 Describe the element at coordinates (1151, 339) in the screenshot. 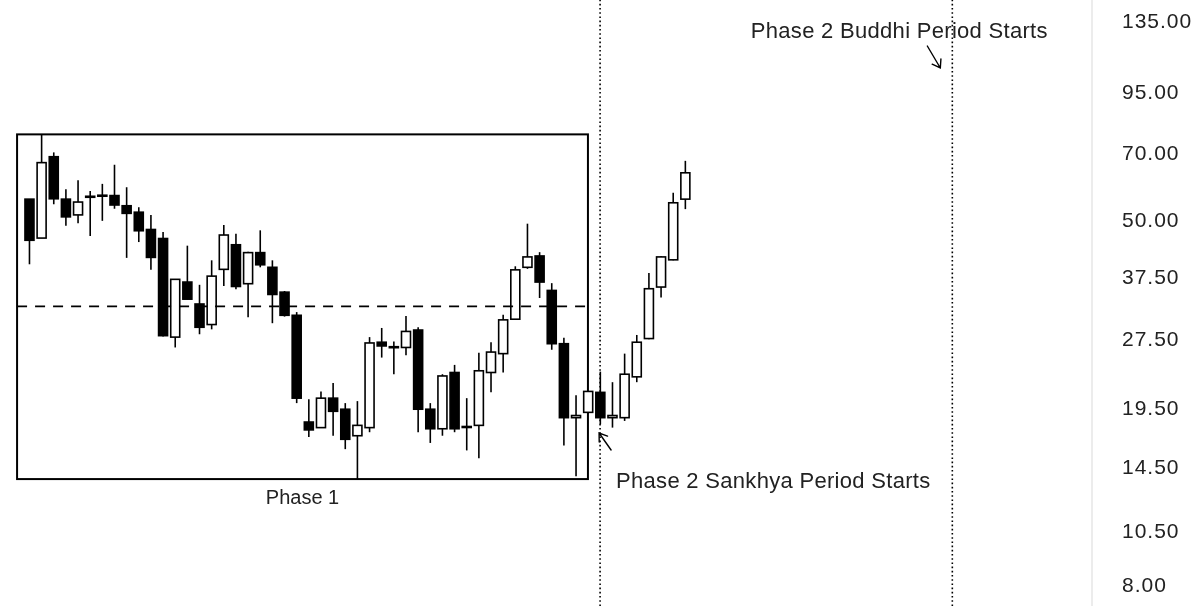

I see `y-tick-label: 27.50` at that location.